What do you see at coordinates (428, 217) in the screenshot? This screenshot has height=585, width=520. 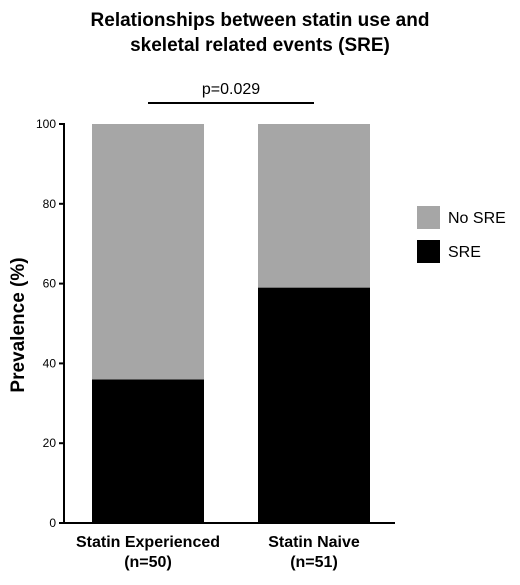 I see `legend-swatch-no-sre` at bounding box center [428, 217].